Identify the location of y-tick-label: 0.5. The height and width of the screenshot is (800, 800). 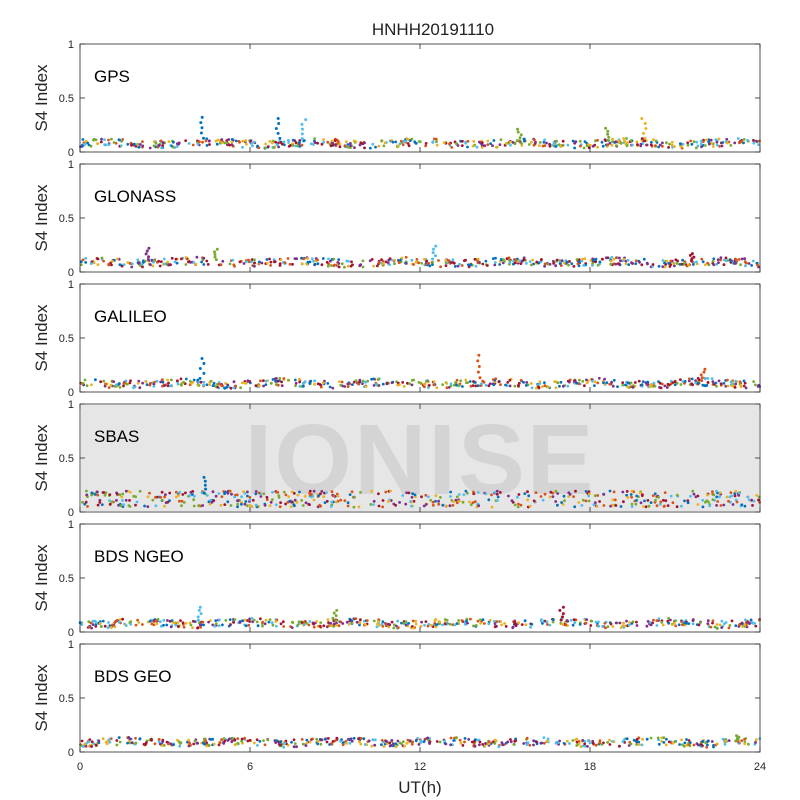
(66, 219).